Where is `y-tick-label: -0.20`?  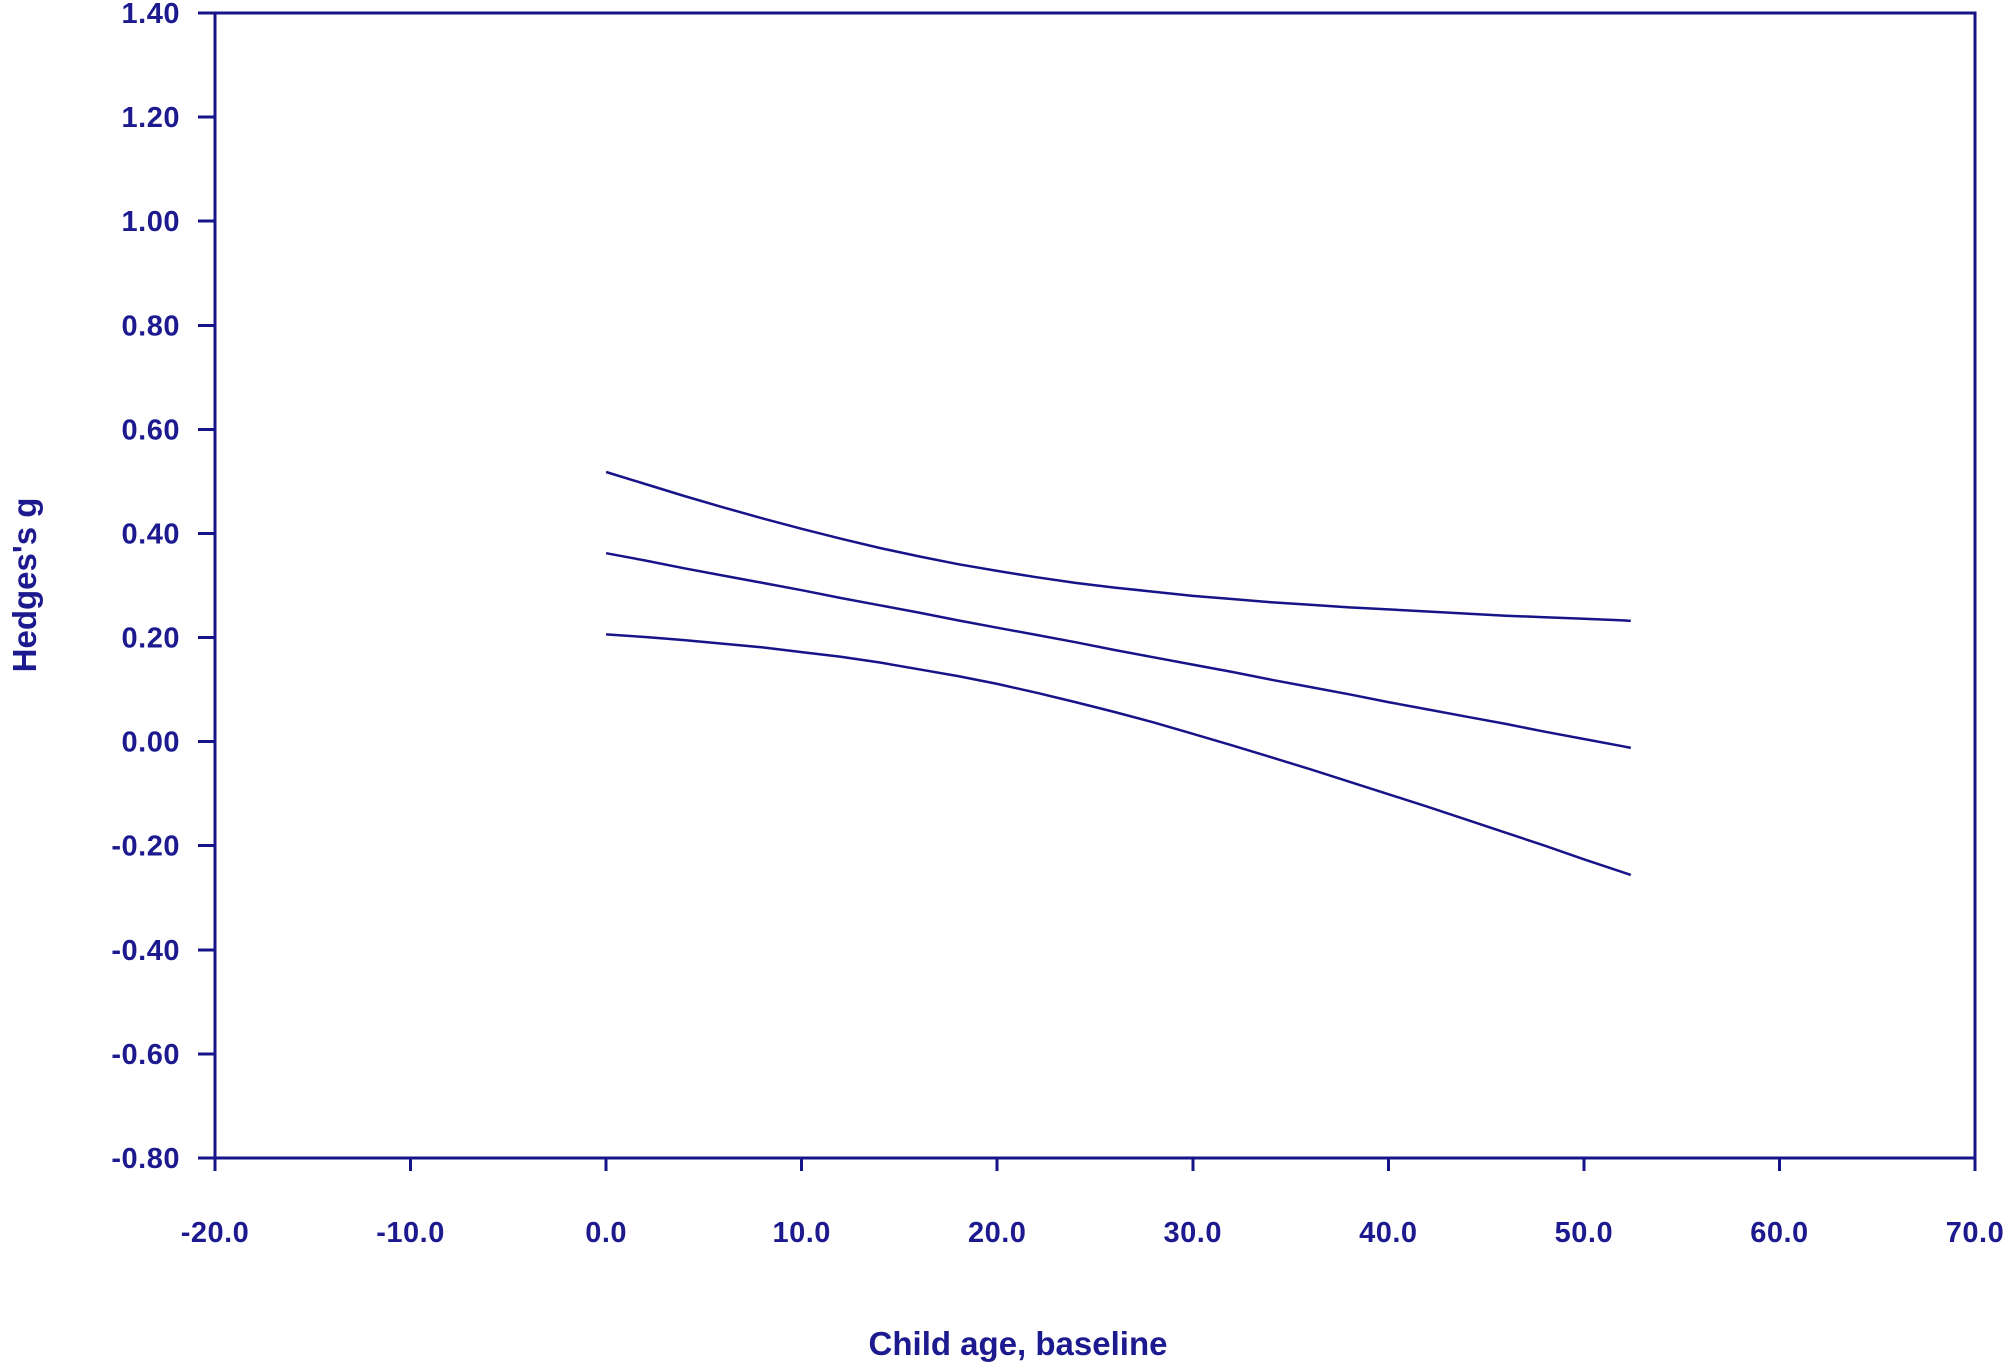 y-tick-label: -0.20 is located at coordinates (145, 847).